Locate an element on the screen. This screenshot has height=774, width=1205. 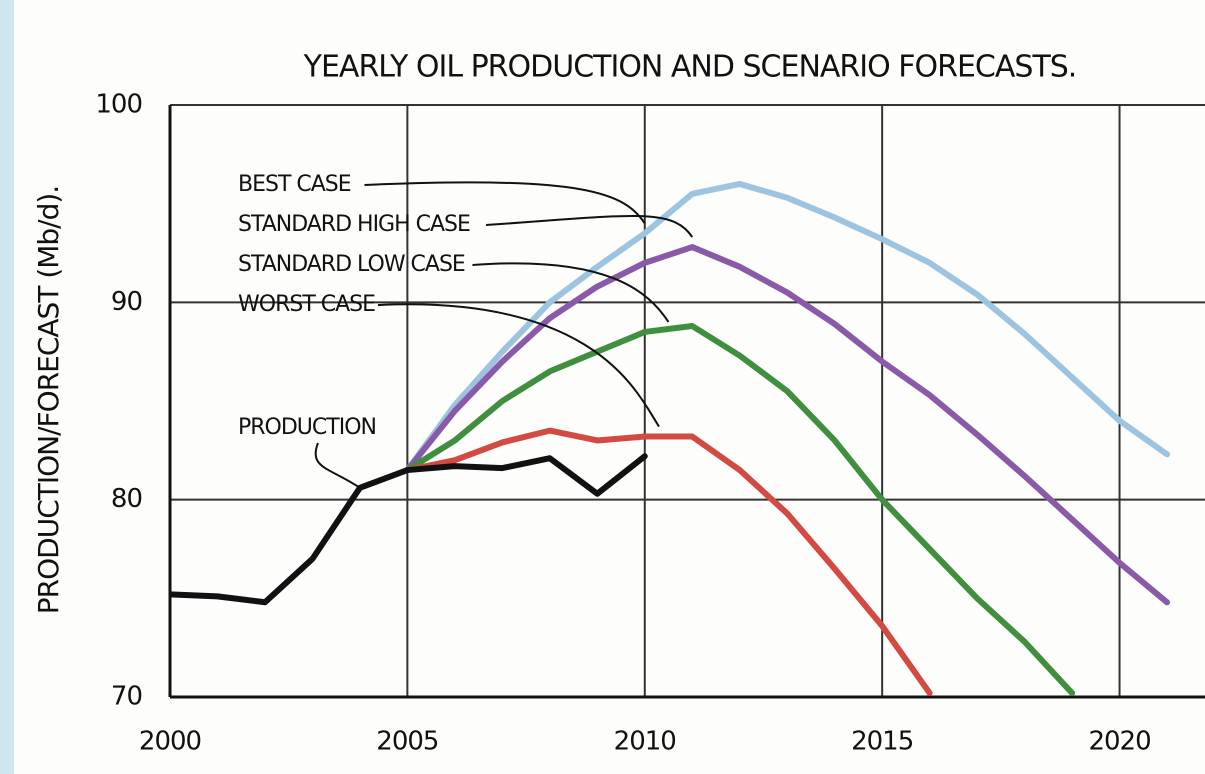
x-tick-label: 2020 is located at coordinates (1119, 742).